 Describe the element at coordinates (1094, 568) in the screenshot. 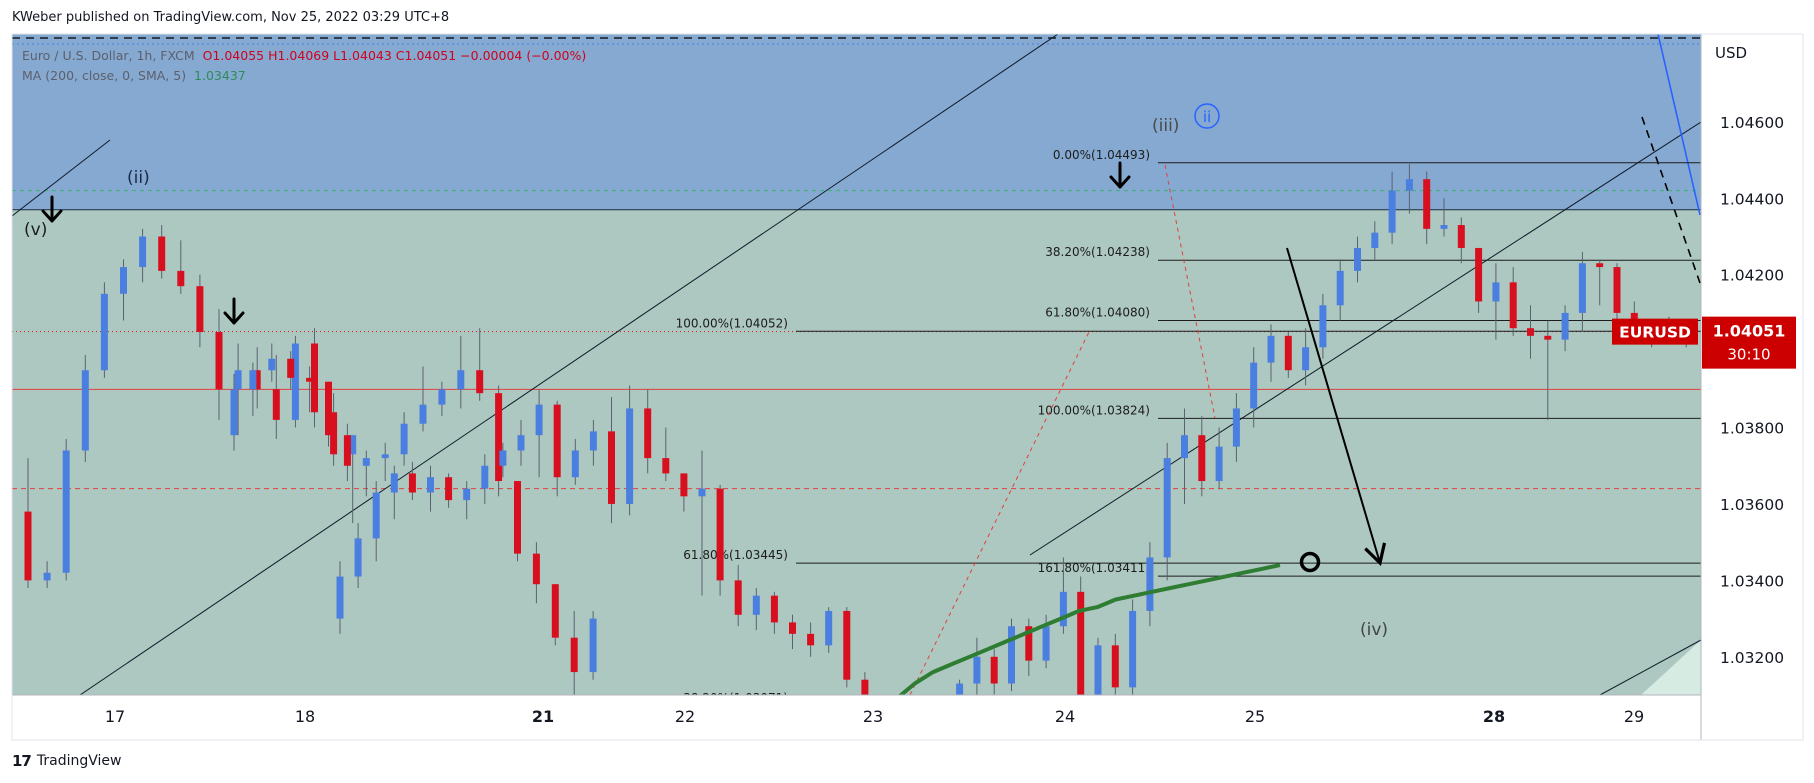

I see `fib-level-label: 161.80%(1.03411)` at that location.